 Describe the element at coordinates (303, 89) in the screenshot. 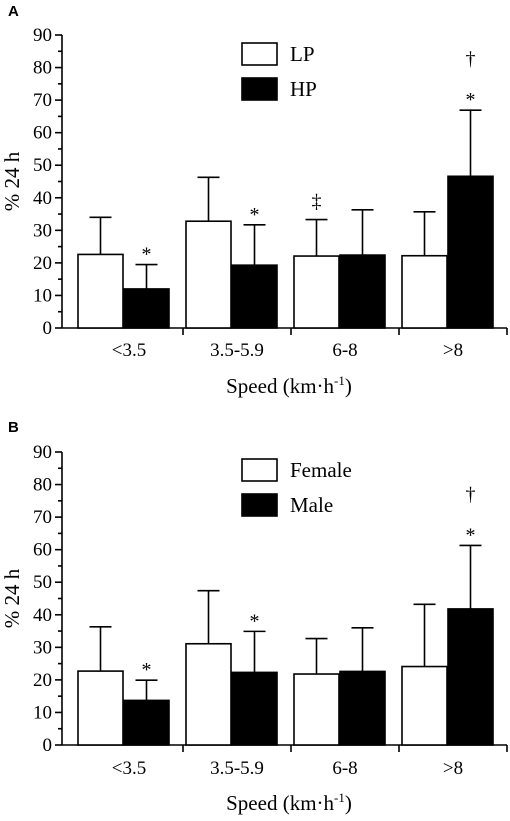

I see `legend-label-hp: HP` at that location.